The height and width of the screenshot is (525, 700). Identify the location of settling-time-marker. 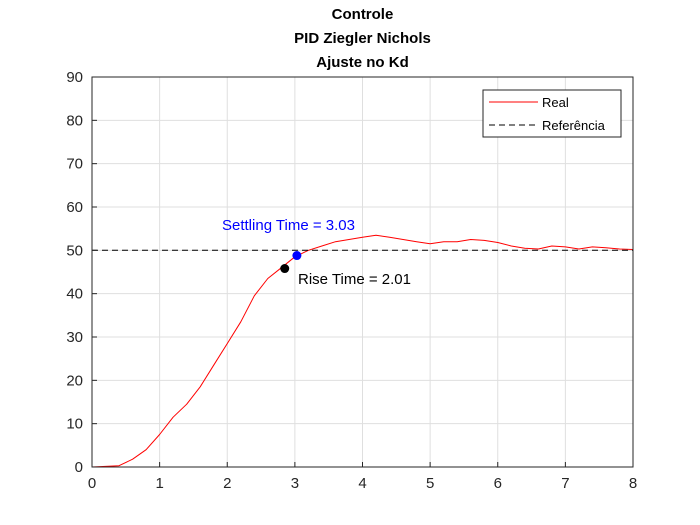
(297, 256).